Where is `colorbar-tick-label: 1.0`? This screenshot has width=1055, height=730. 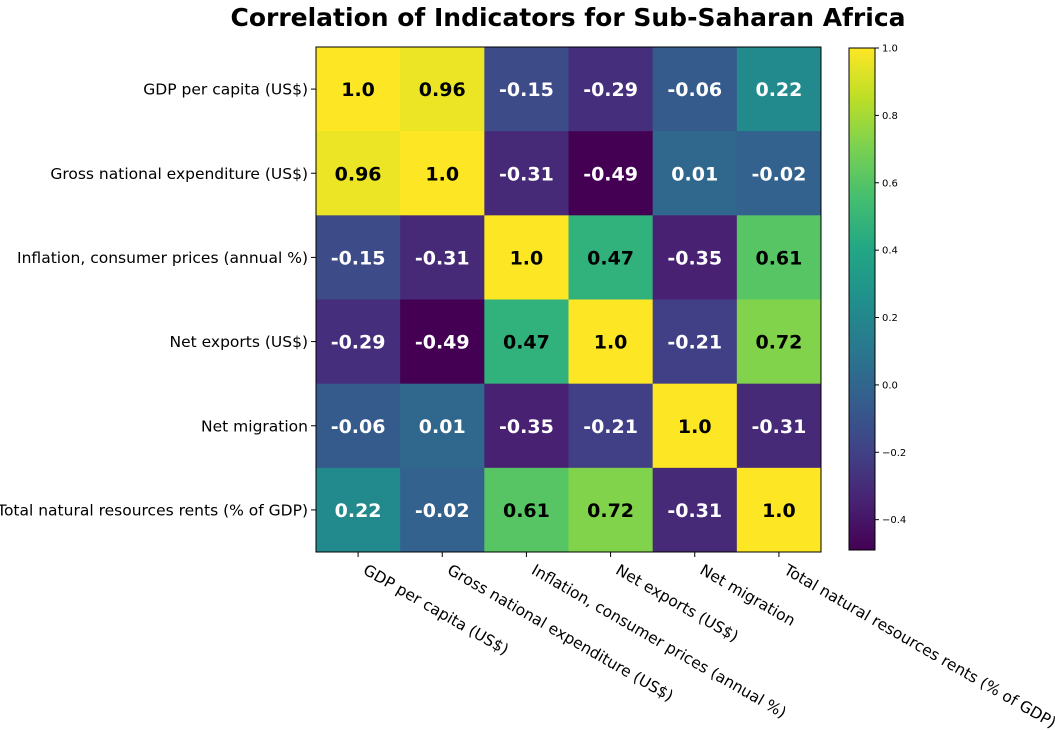 colorbar-tick-label: 1.0 is located at coordinates (890, 49).